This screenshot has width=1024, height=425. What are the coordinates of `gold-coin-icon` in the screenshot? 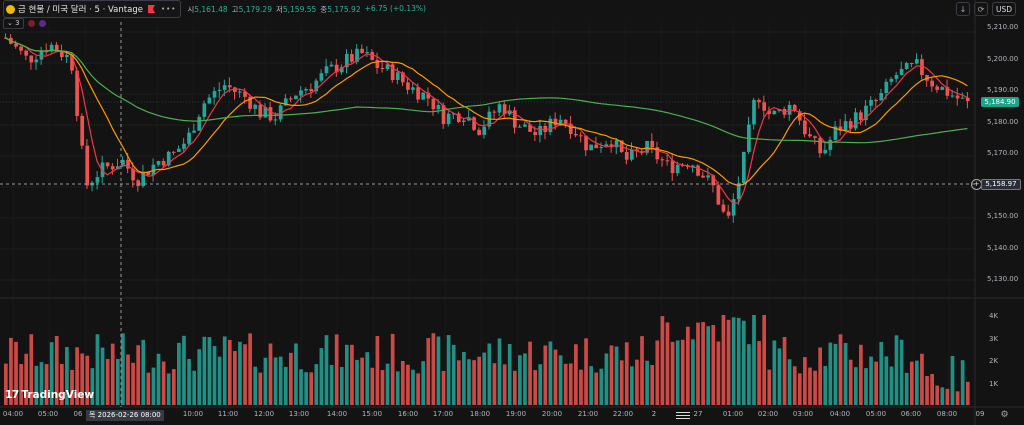 It's located at (10, 9).